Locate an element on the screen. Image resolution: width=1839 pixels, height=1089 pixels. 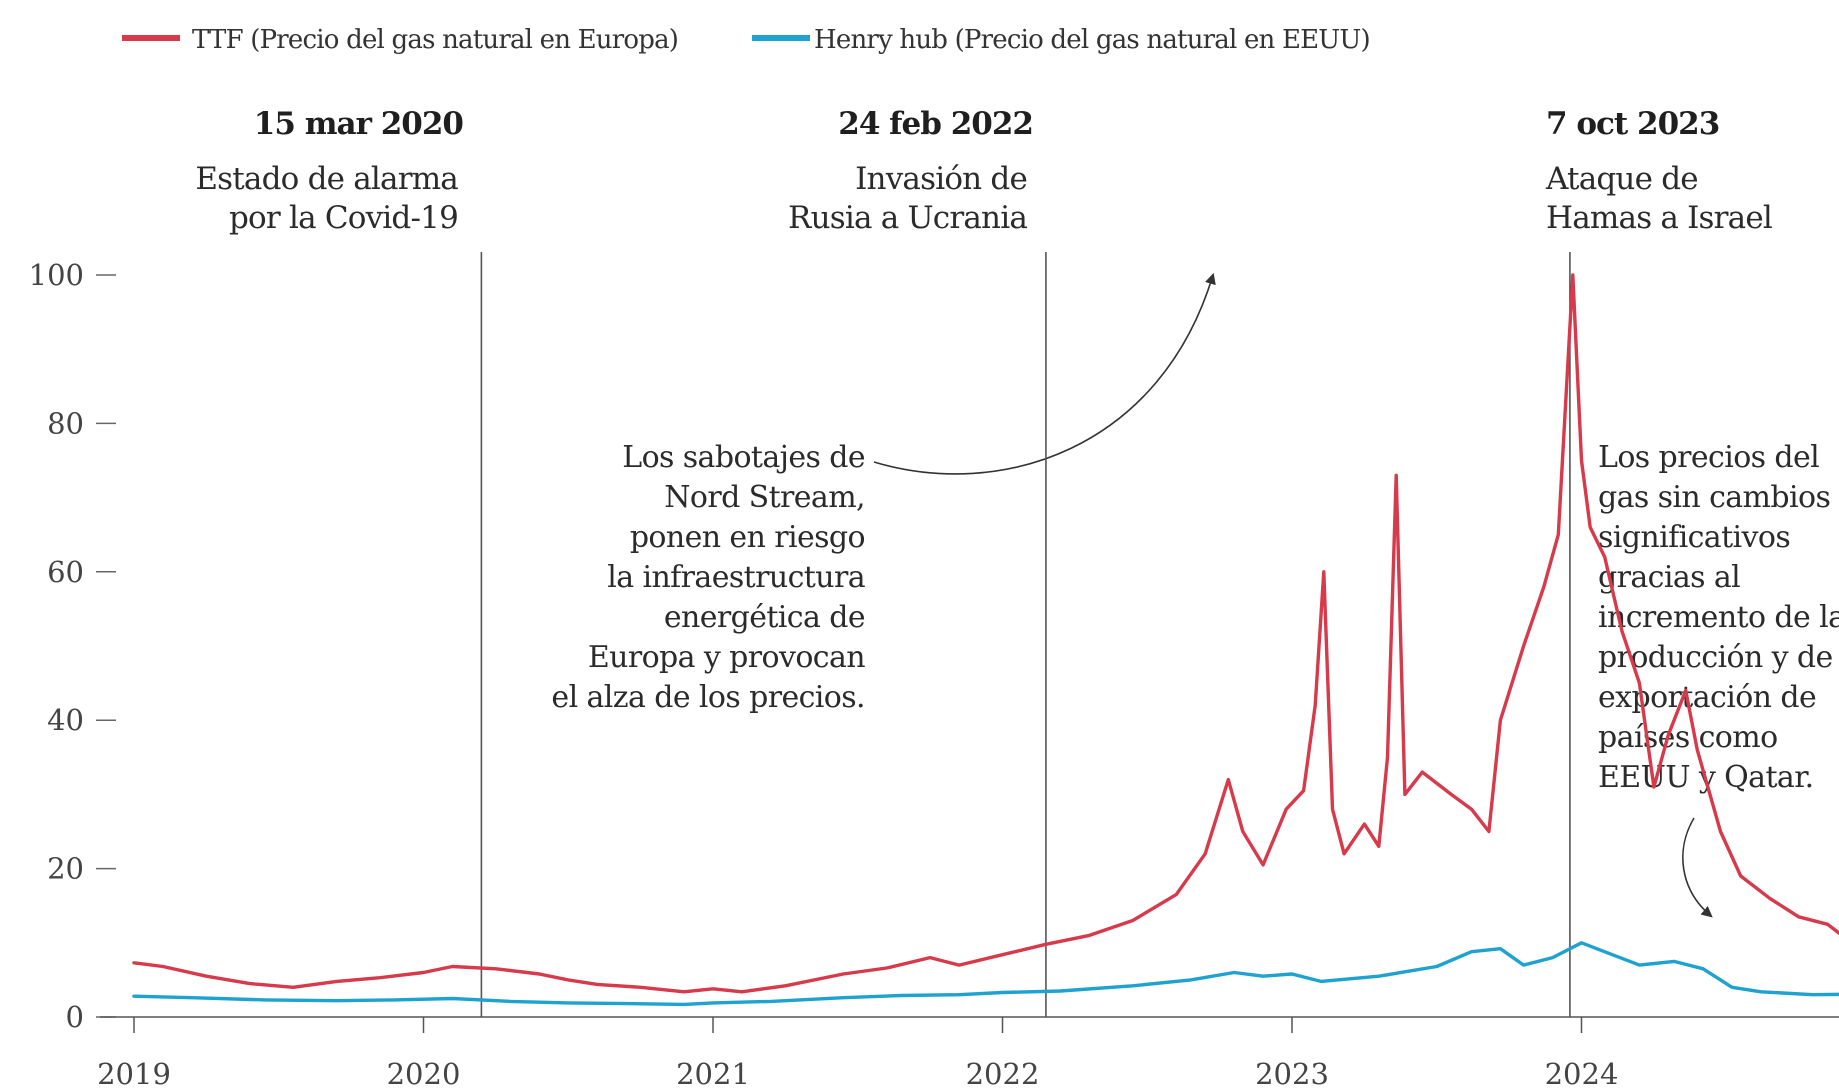
annotation-line: energética de is located at coordinates (764, 617).